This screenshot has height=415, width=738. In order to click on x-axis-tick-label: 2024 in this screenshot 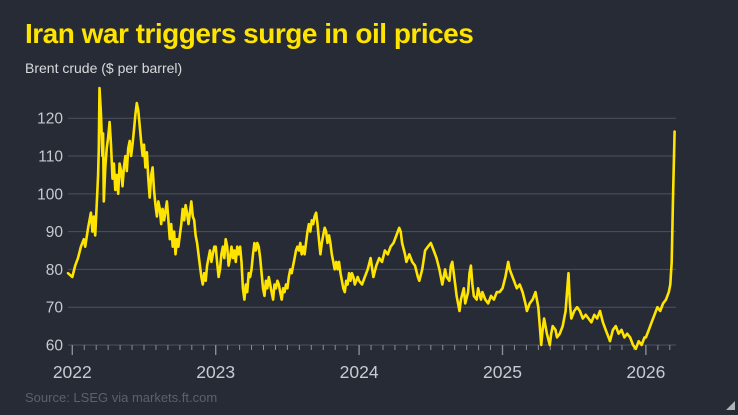, I will do `click(359, 372)`.